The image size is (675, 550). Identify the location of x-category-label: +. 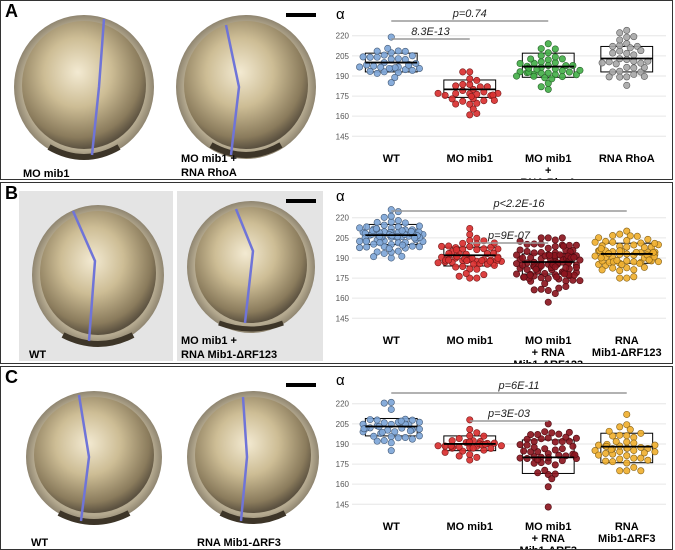
(548, 171).